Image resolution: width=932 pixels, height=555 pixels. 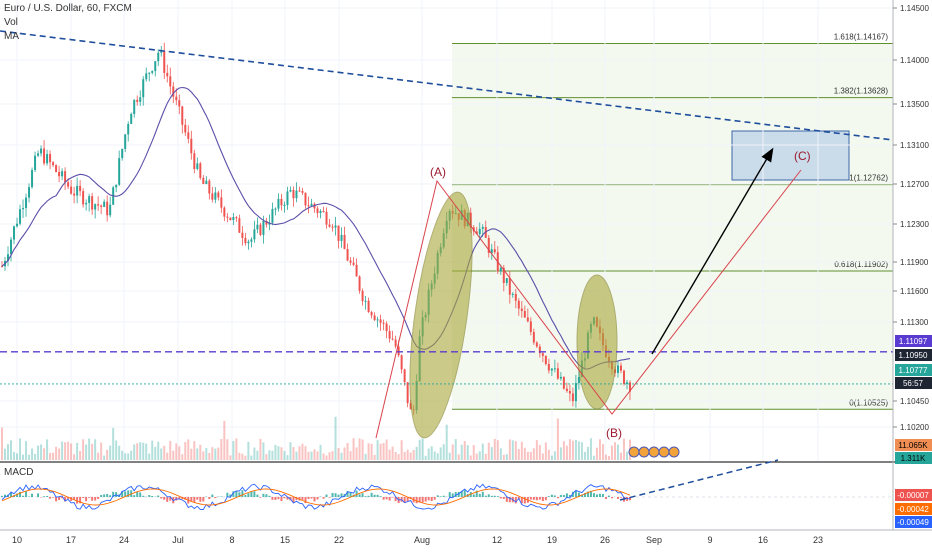 What do you see at coordinates (914, 8) in the screenshot?
I see `price-axis-label: 1.14500` at bounding box center [914, 8].